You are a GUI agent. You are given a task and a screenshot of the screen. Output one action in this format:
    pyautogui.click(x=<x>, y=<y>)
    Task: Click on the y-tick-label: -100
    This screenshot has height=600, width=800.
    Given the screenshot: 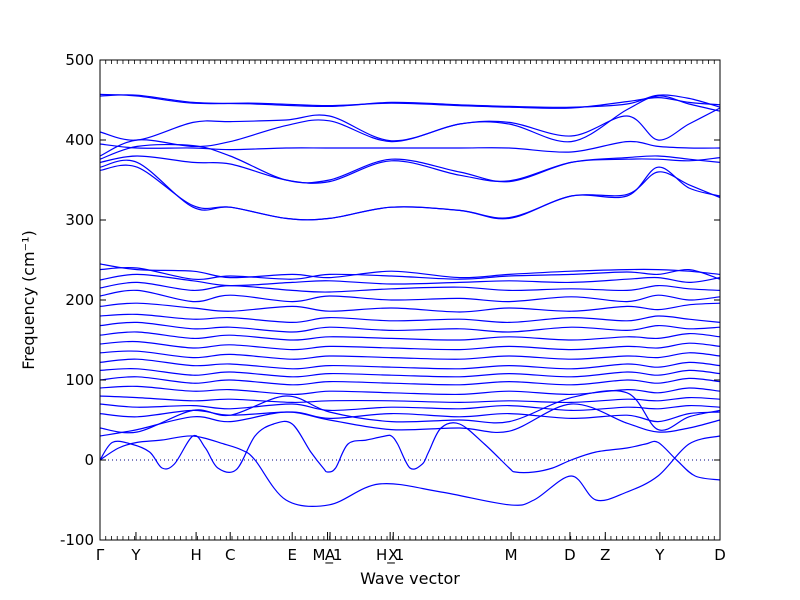 What is the action you would take?
    pyautogui.click(x=77, y=540)
    